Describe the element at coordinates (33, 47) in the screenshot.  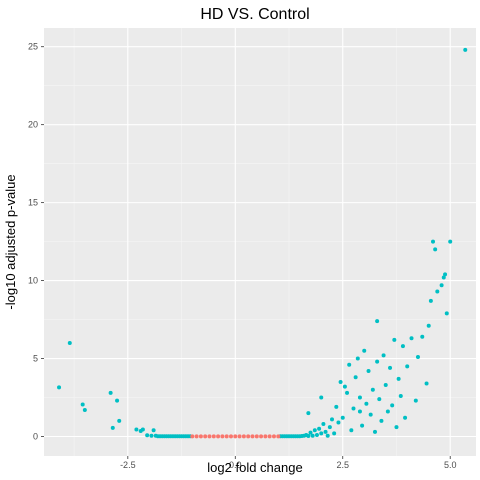
I see `y-tick-label: 25` at that location.